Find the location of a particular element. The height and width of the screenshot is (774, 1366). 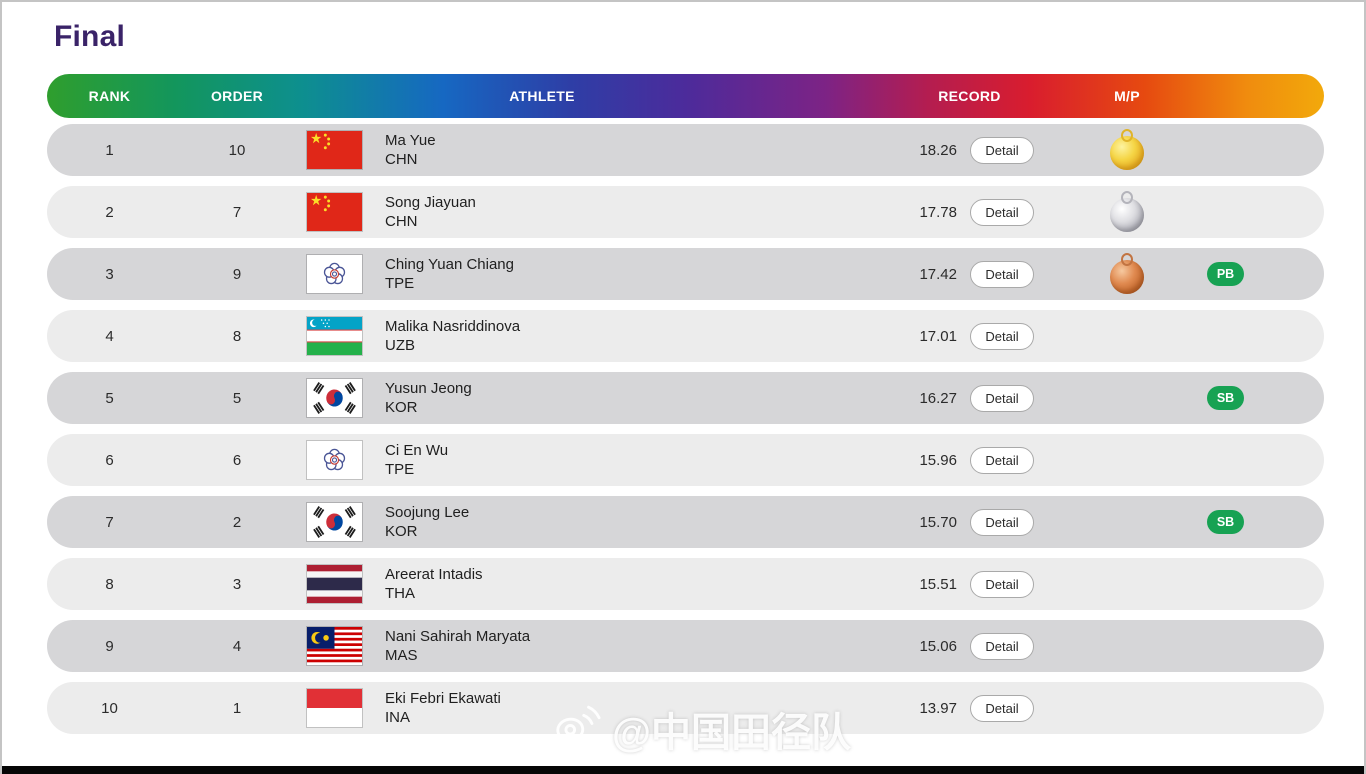

order-value: 8 is located at coordinates (237, 336).